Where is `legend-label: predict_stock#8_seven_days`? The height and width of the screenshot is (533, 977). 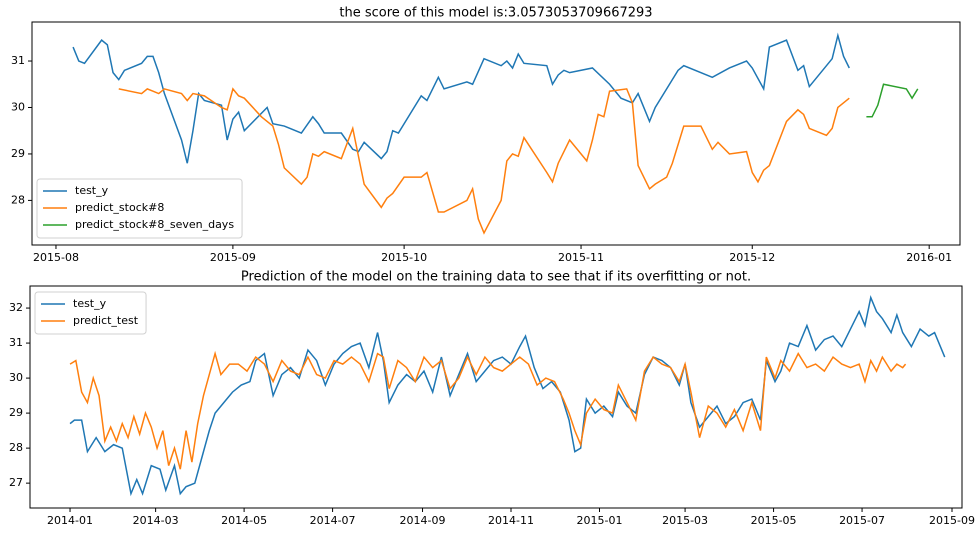
legend-label: predict_stock#8_seven_days is located at coordinates (154, 224).